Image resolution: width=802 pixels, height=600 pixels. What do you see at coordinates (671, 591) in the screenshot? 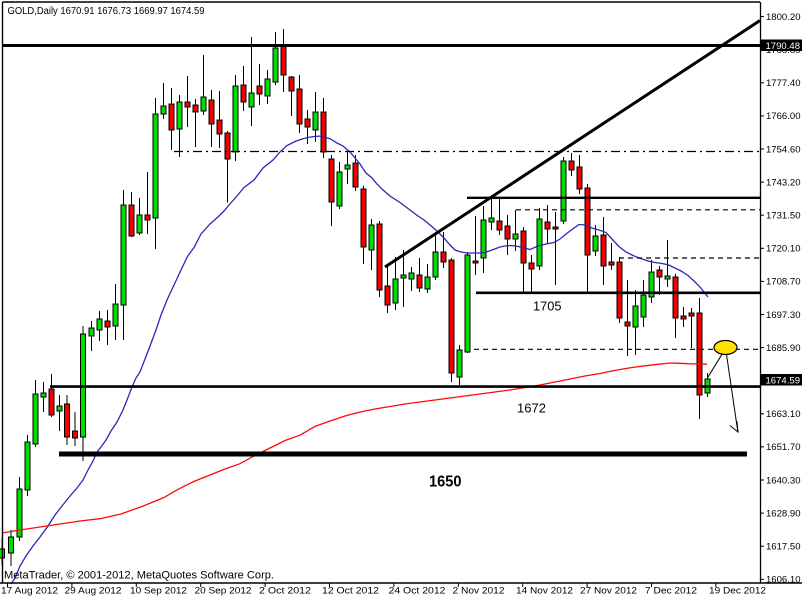
I see `svg-text: 7 Dec 2012` at bounding box center [671, 591].